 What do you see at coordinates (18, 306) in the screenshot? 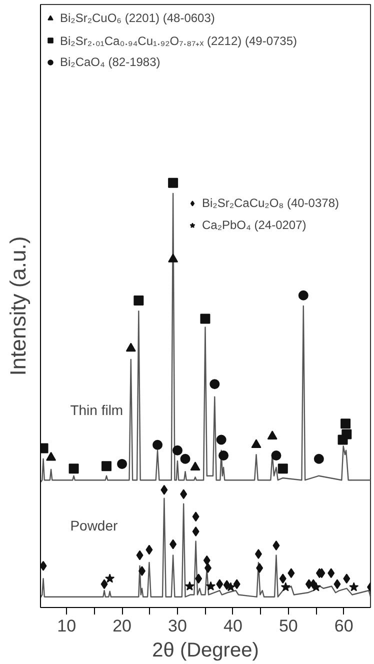
I see `y-axis-title: Intensity (a.u.)` at bounding box center [18, 306].